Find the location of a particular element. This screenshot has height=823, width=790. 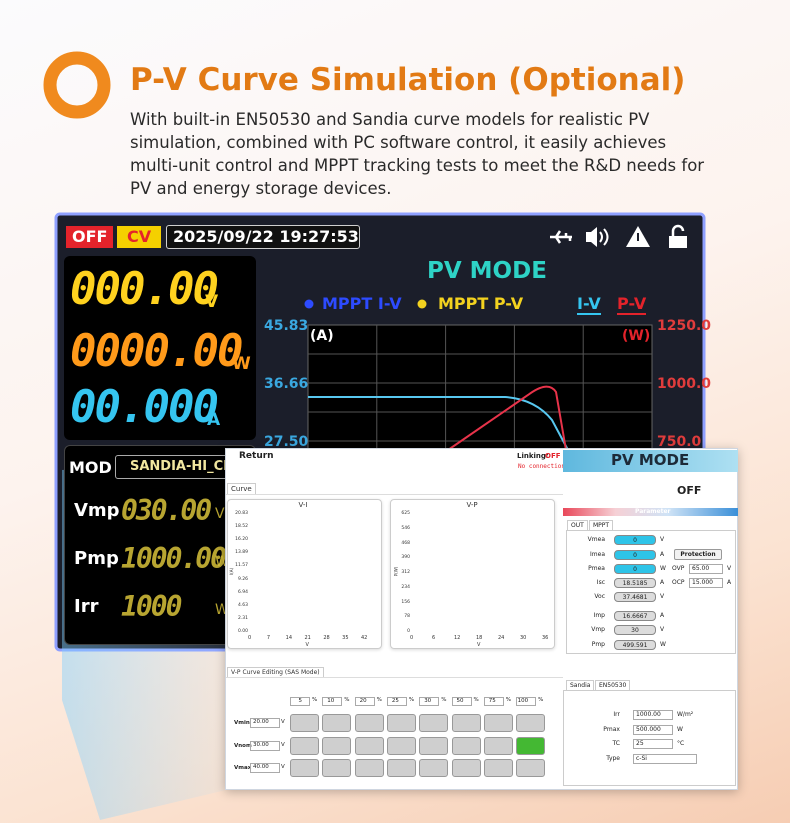

datetime: 2025/09/22 19:27:53 is located at coordinates (263, 237).